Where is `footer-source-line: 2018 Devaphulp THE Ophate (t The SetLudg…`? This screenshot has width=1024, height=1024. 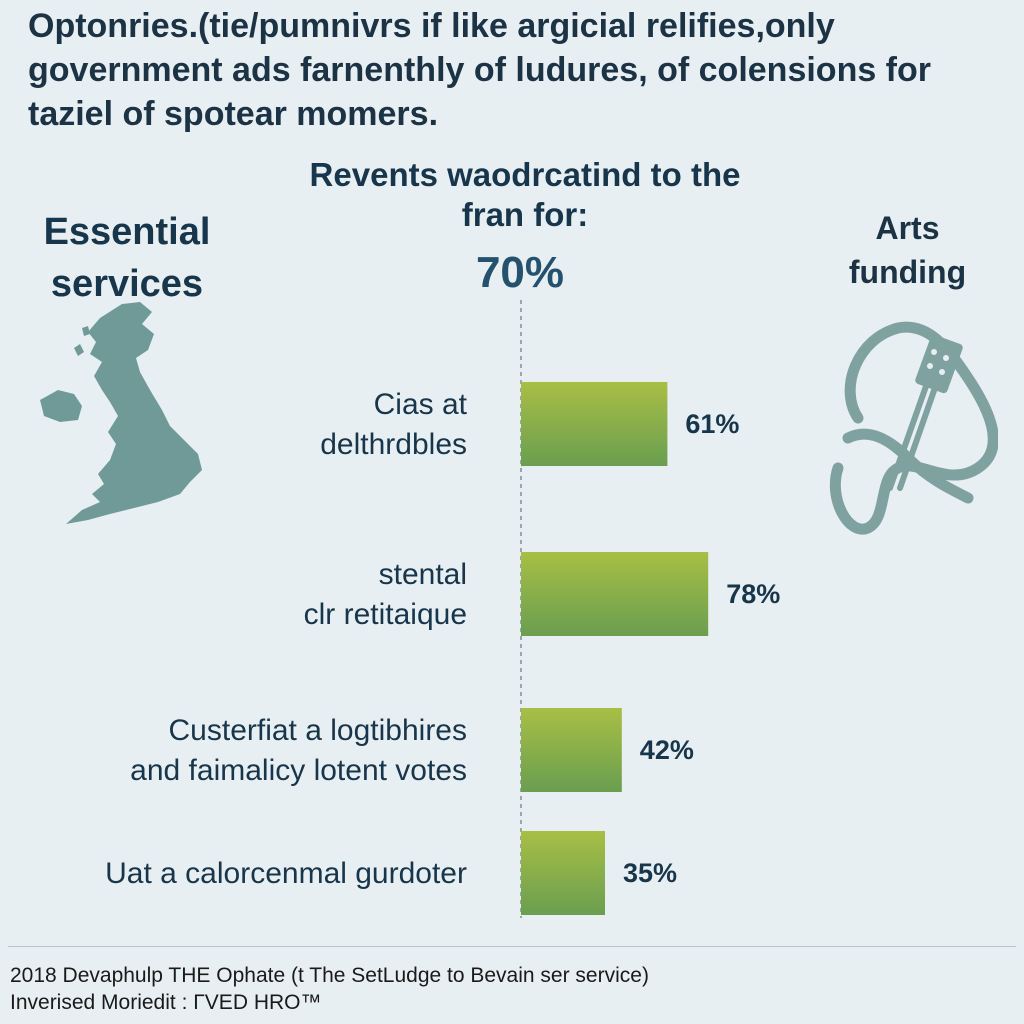 footer-source-line: 2018 Devaphulp THE Ophate (t The SetLudg… is located at coordinates (329, 975).